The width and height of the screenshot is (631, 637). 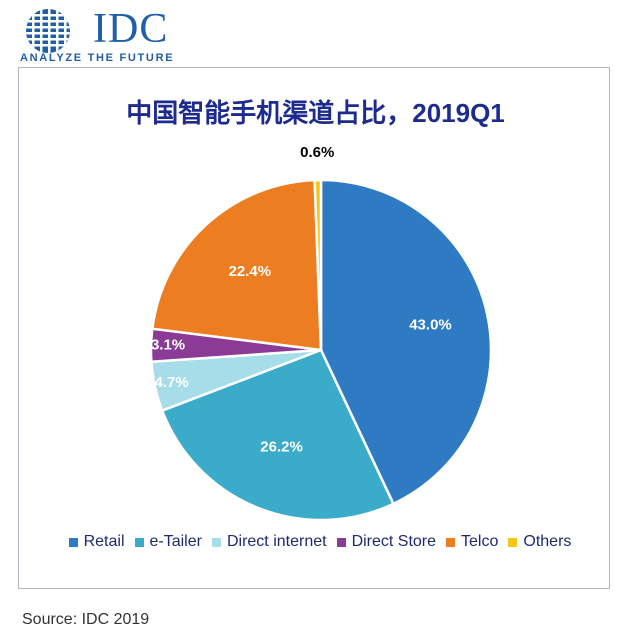 I want to click on pie-slice-retail, so click(x=406, y=342).